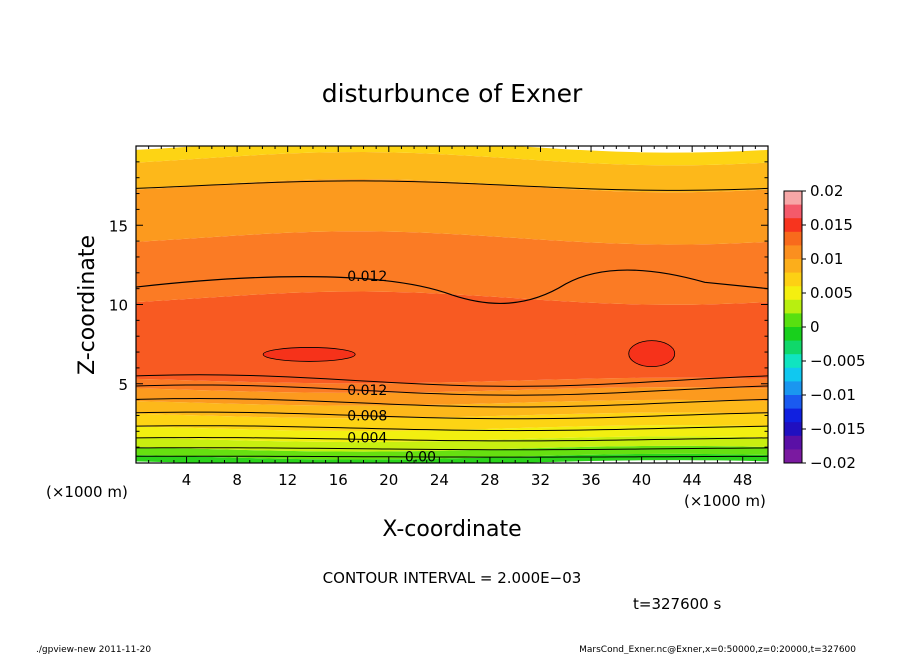 The image size is (904, 654). Describe the element at coordinates (826, 191) in the screenshot. I see `colorbar-tick-label: 0.02` at that location.